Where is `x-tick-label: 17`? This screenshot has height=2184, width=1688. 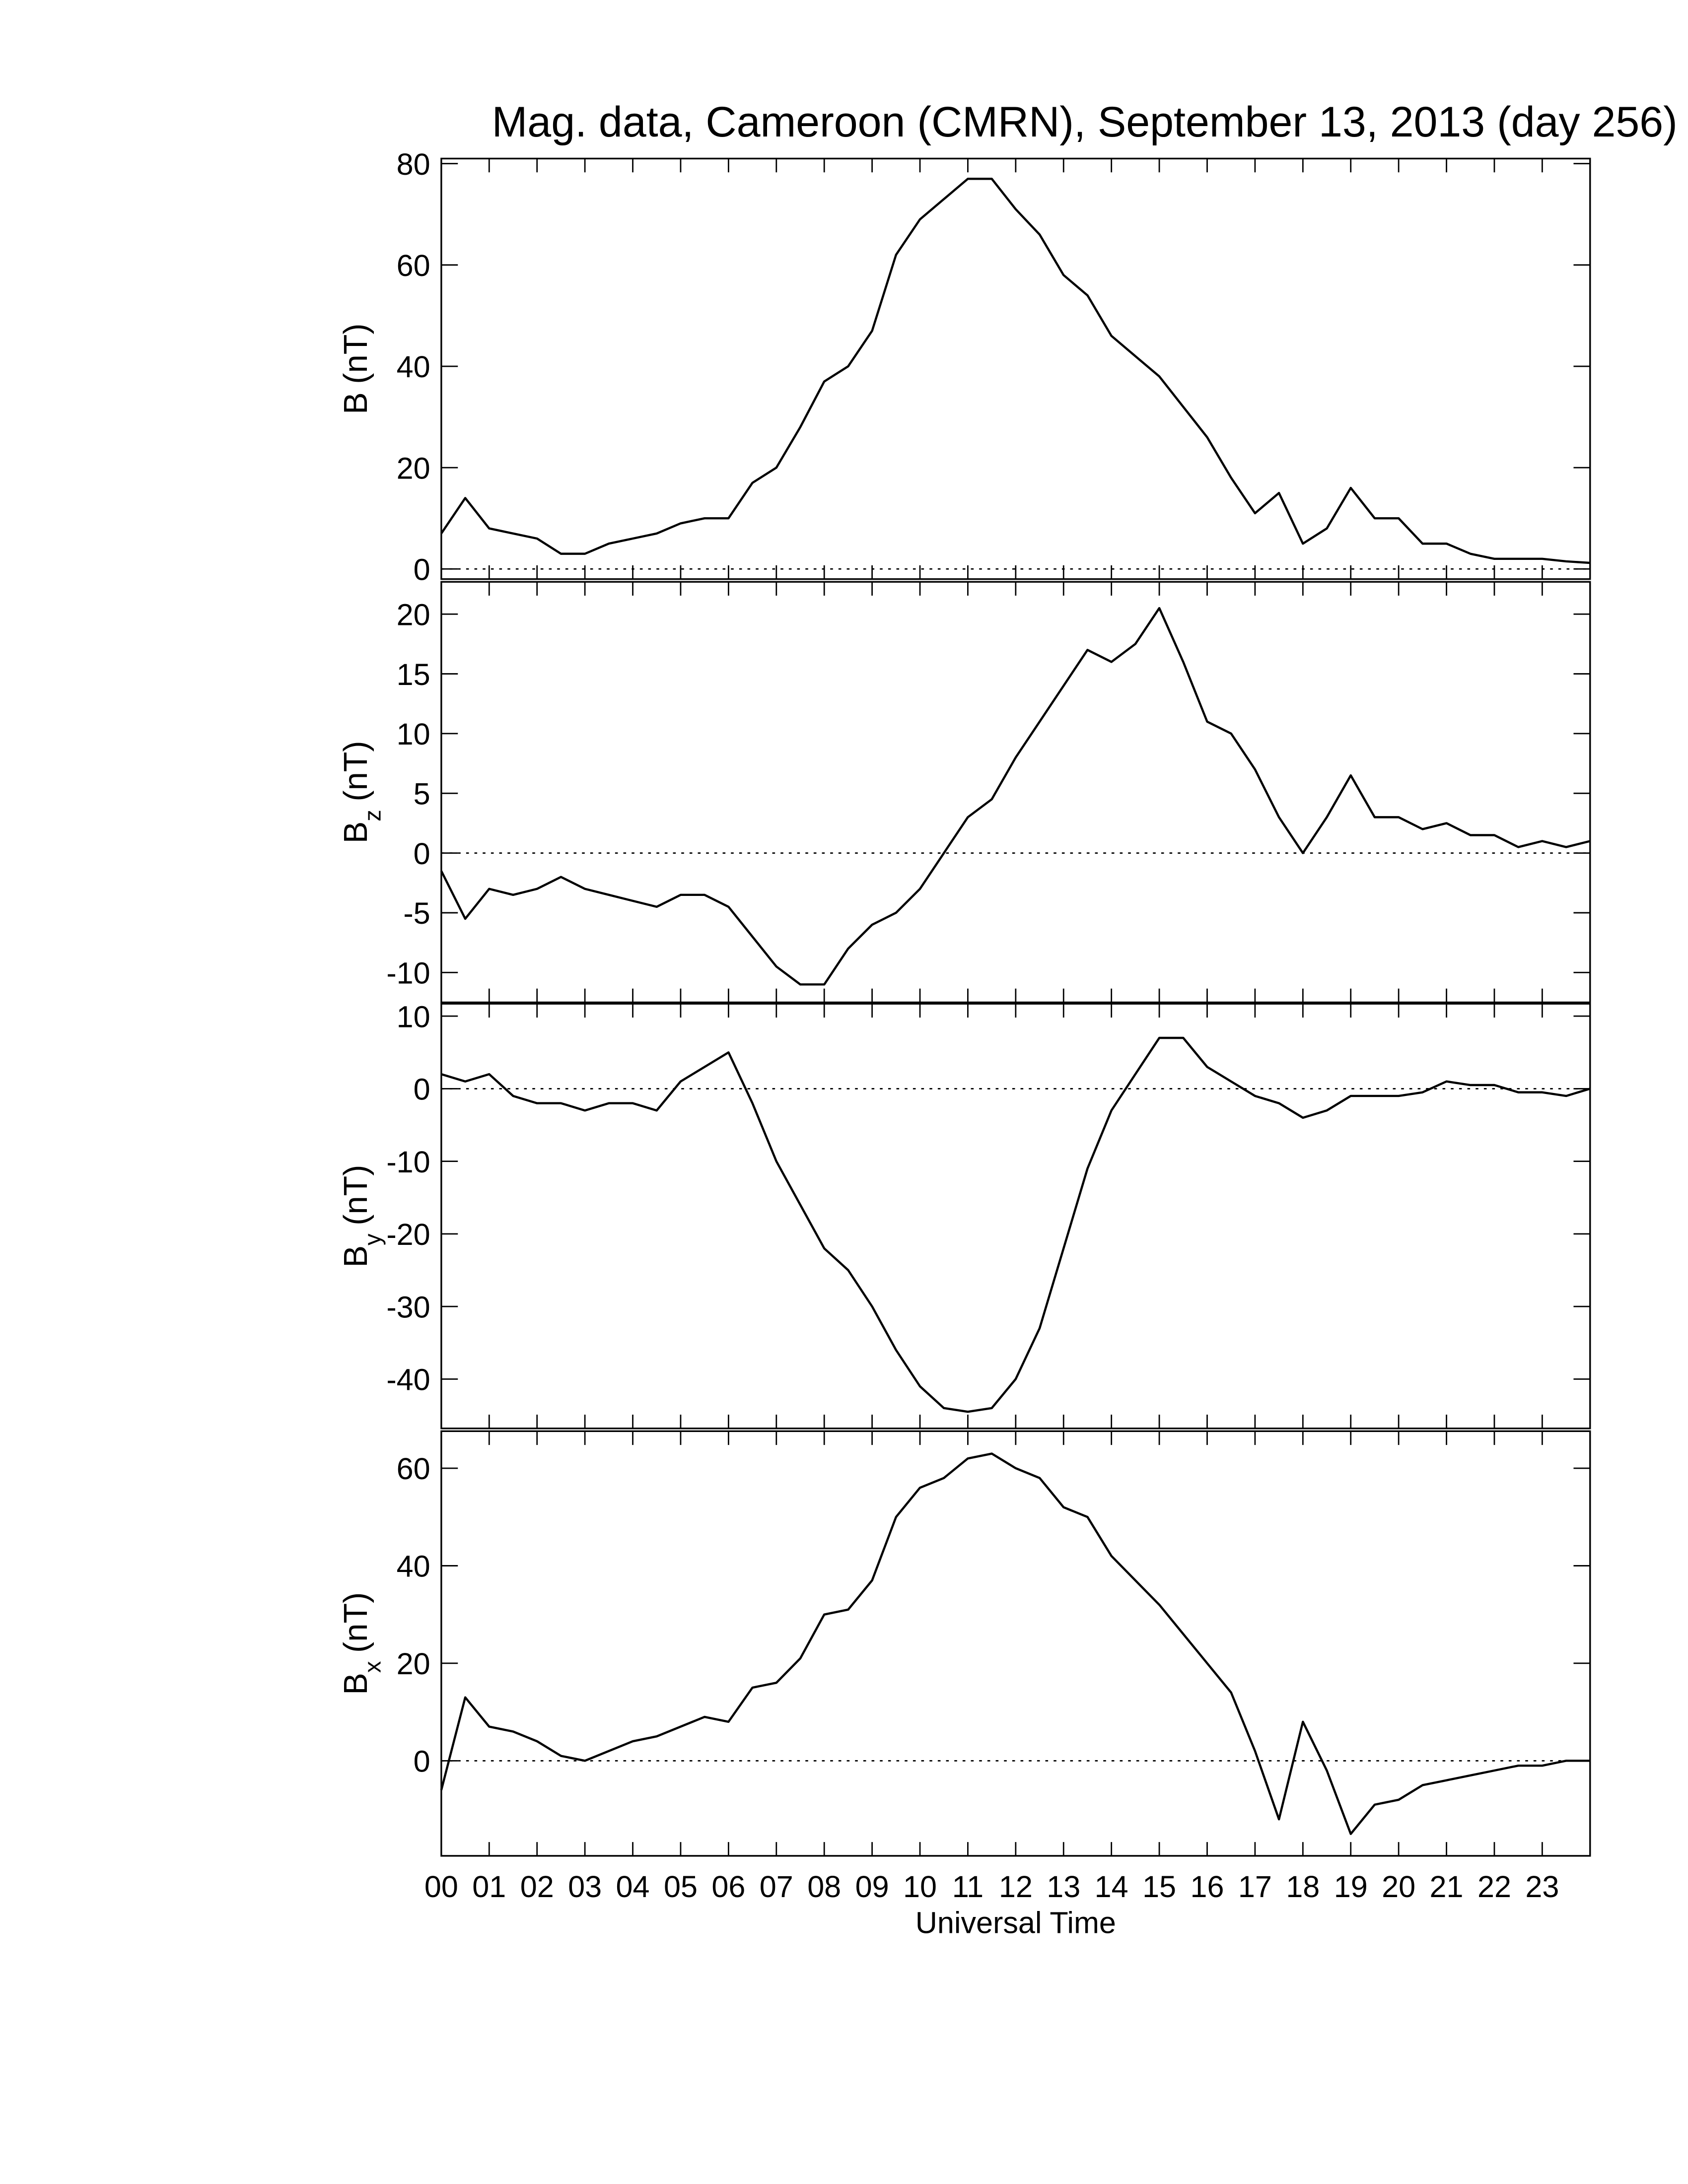 x-tick-label: 17 is located at coordinates (1255, 1887).